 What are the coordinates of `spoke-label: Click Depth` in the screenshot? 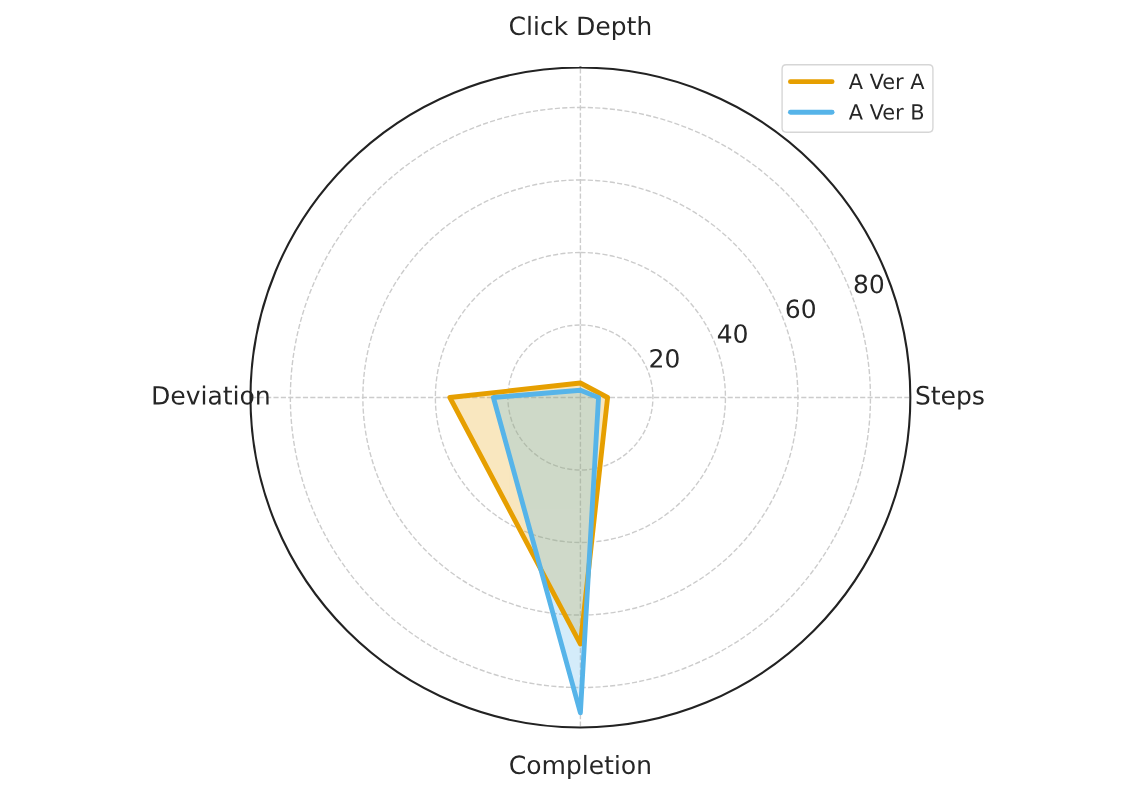 It's located at (580, 28).